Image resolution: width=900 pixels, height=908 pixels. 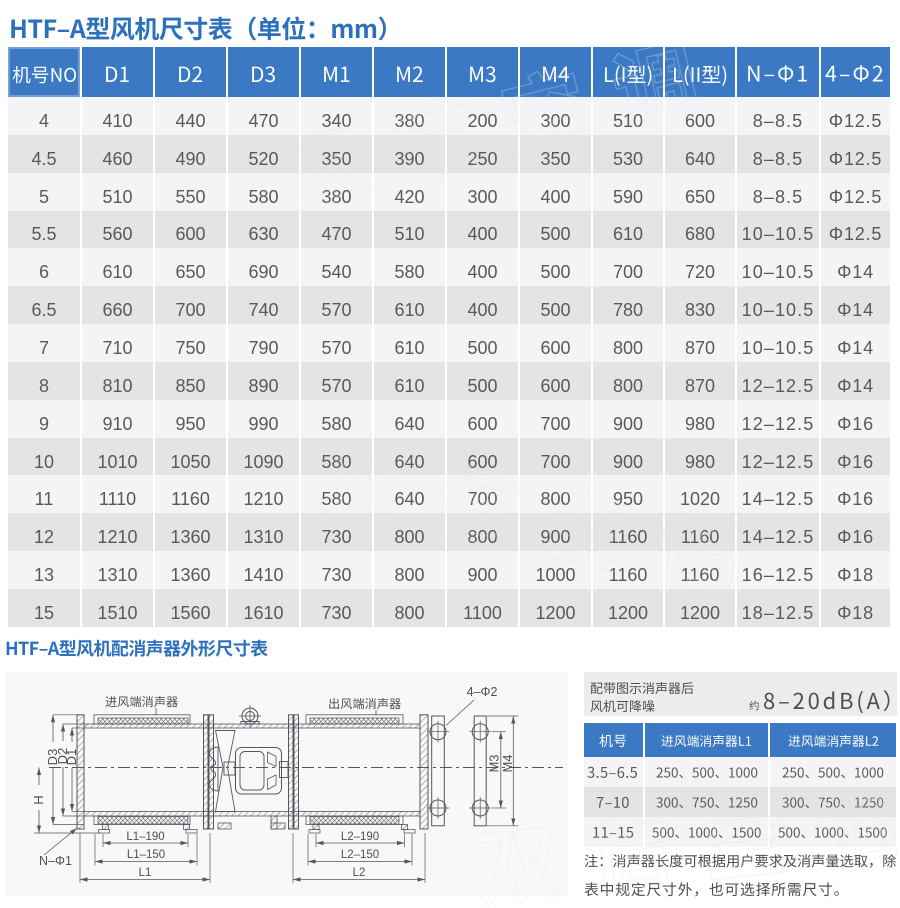 I want to click on svg-text: M4, so click(x=507, y=763).